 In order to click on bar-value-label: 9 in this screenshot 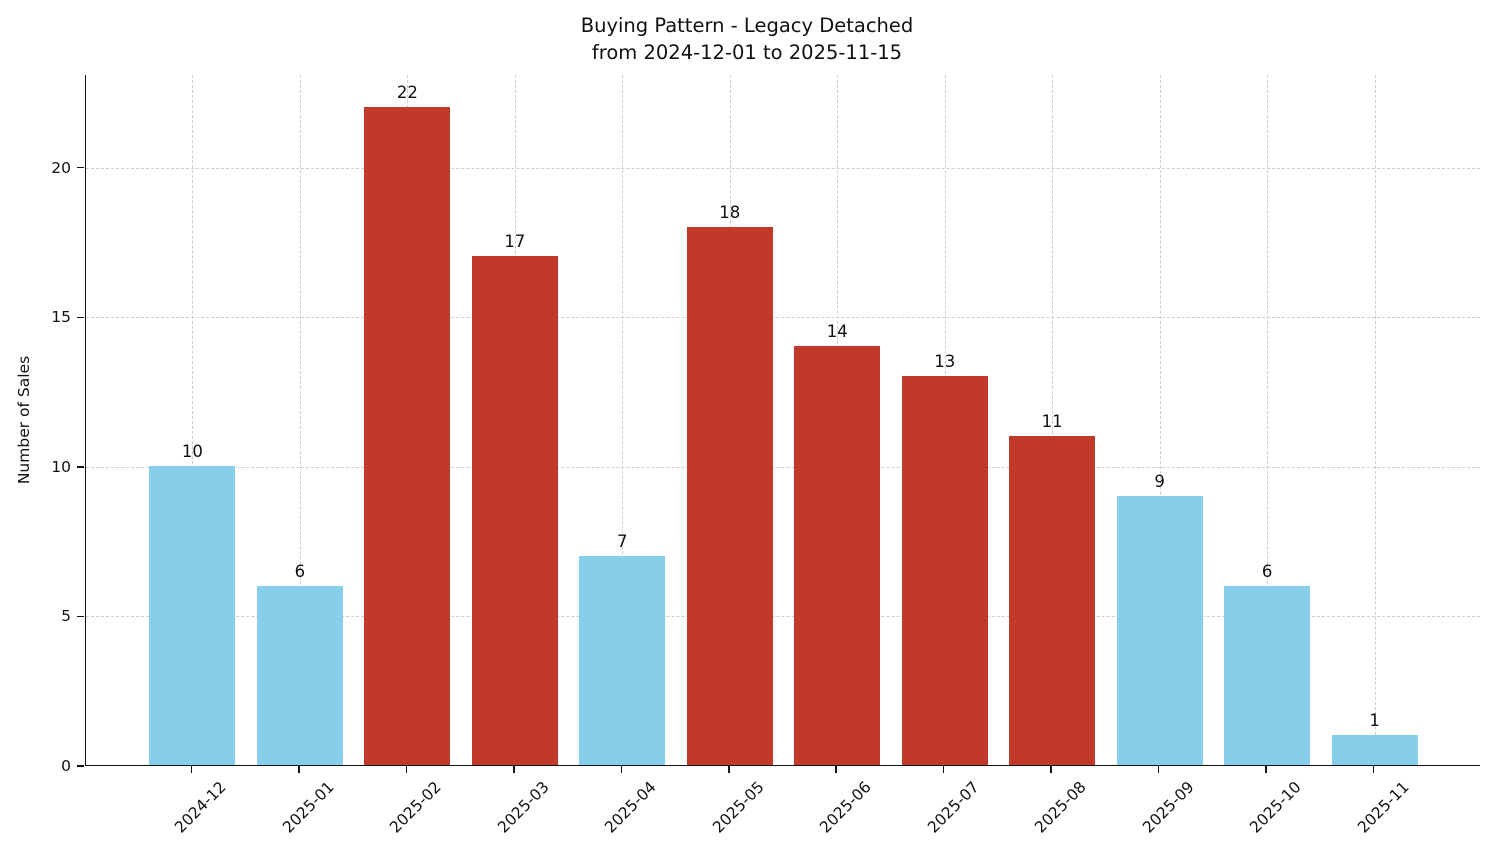, I will do `click(1159, 481)`.